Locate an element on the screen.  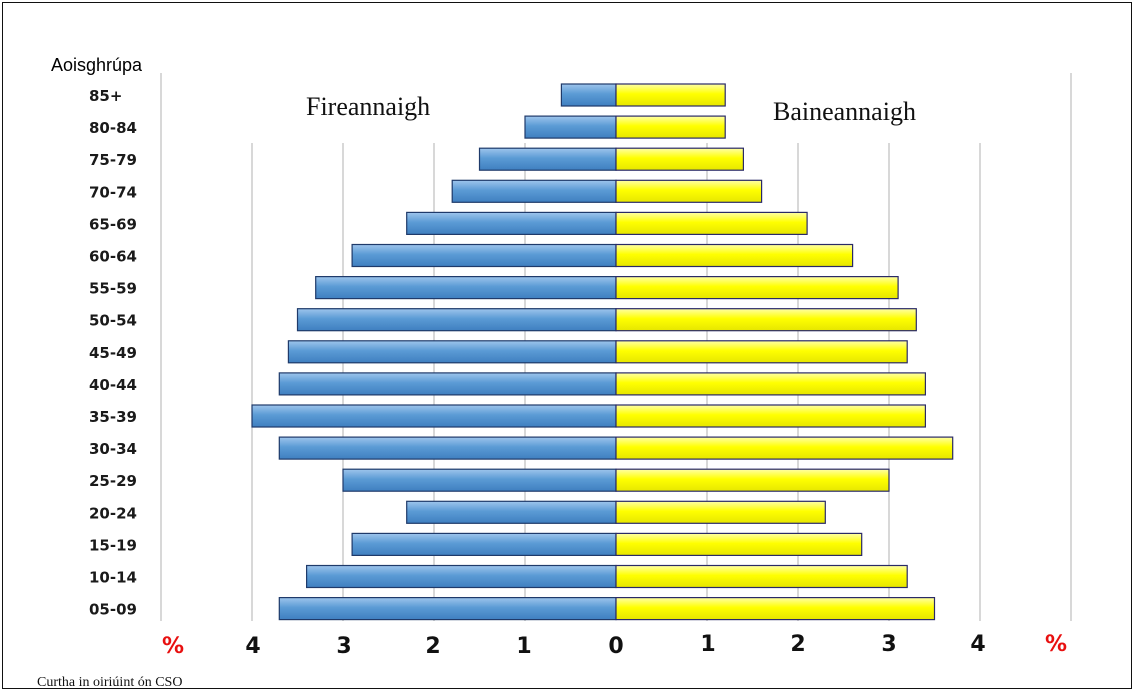
x-tick-left-3: 2 is located at coordinates (432, 646).